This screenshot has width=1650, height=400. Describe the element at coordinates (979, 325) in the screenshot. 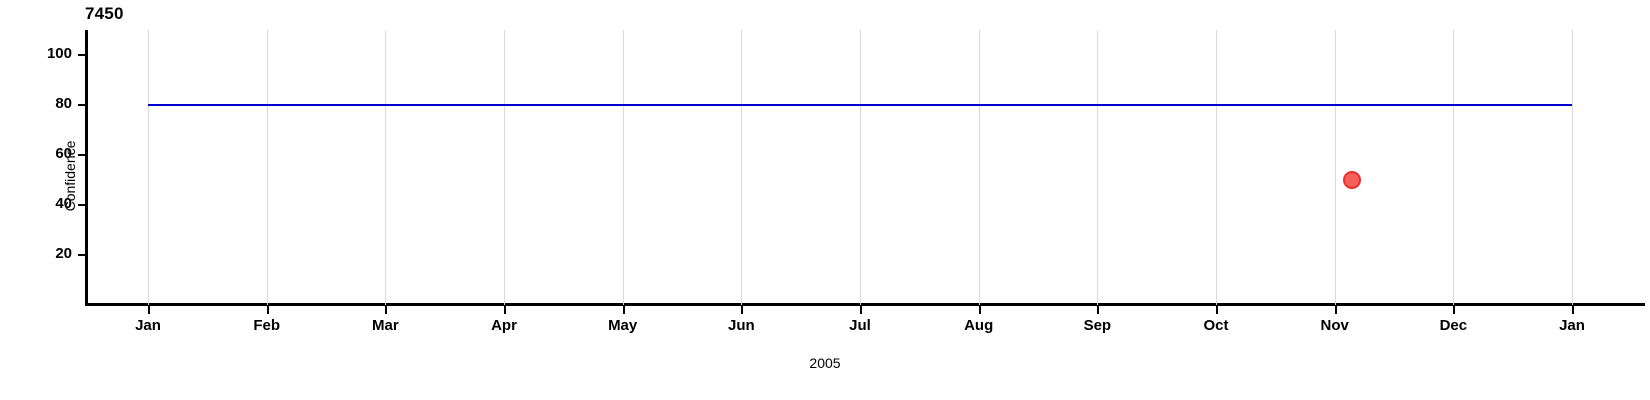

I see `x-axis-tick-label: Aug` at that location.